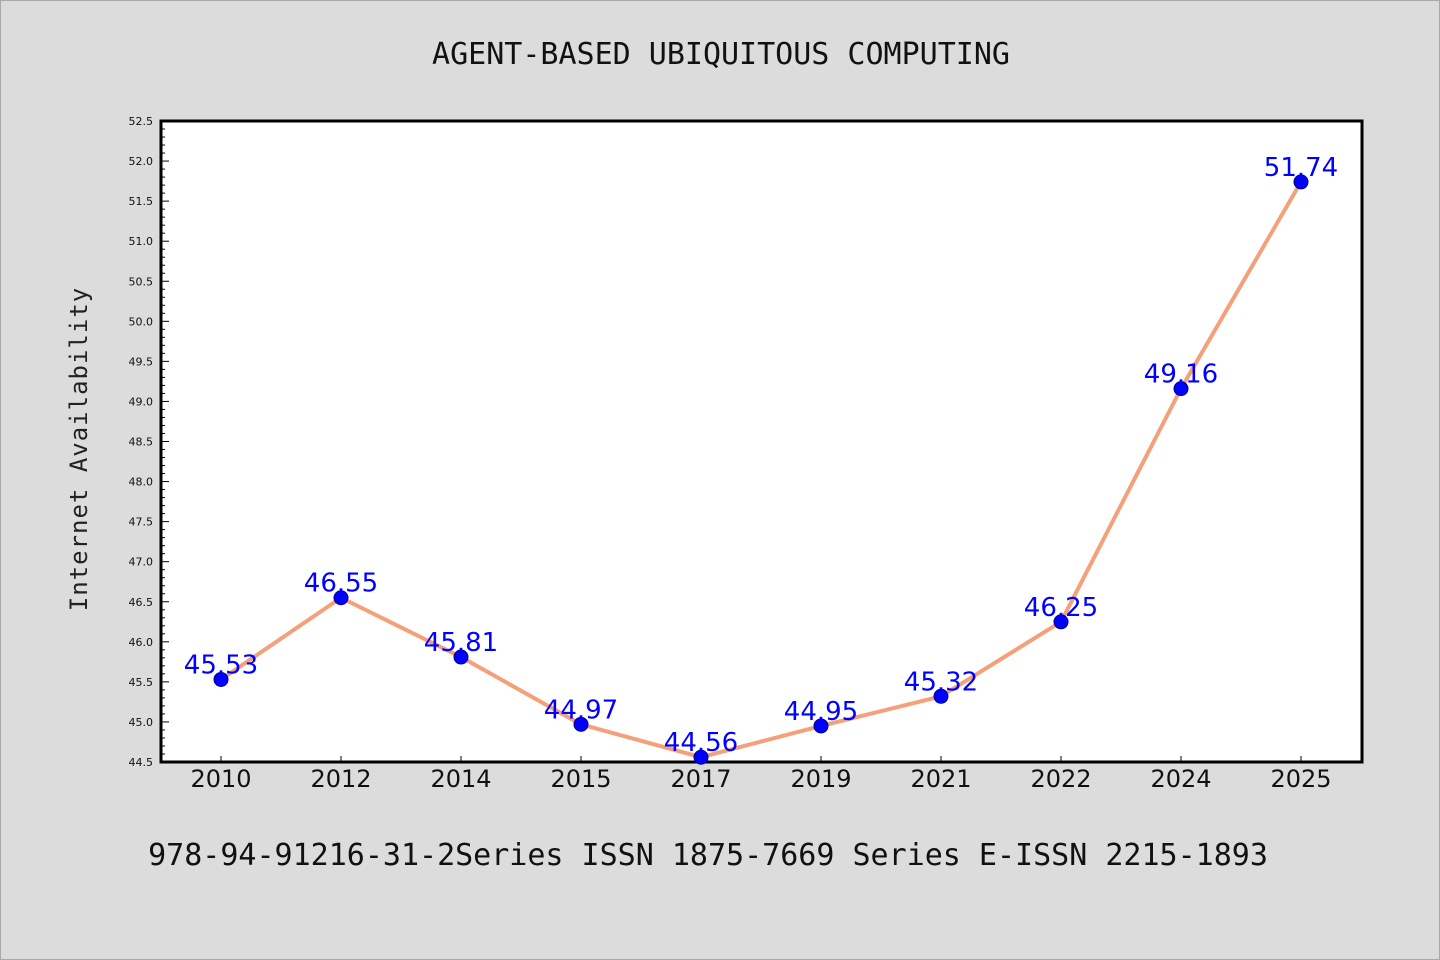 The height and width of the screenshot is (960, 1440). What do you see at coordinates (141, 321) in the screenshot?
I see `y-tick-label: 50.0` at bounding box center [141, 321].